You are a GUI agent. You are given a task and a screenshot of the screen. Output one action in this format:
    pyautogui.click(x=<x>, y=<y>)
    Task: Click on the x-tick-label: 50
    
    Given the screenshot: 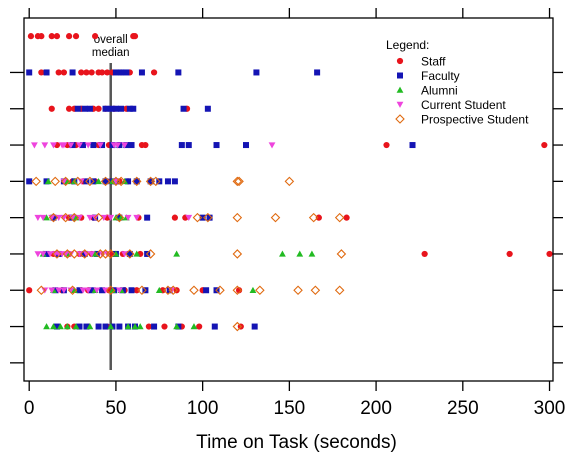 What is the action you would take?
    pyautogui.click(x=115, y=408)
    